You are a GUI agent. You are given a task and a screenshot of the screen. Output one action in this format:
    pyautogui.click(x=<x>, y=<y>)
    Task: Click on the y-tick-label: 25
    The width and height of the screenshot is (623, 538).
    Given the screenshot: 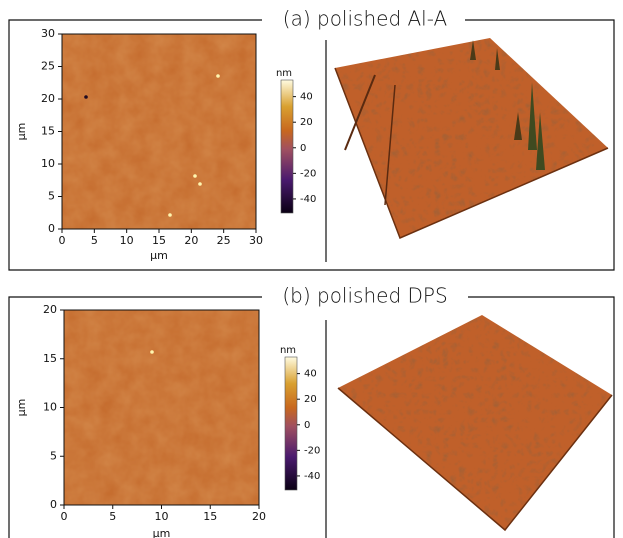 What is the action you would take?
    pyautogui.click(x=48, y=66)
    